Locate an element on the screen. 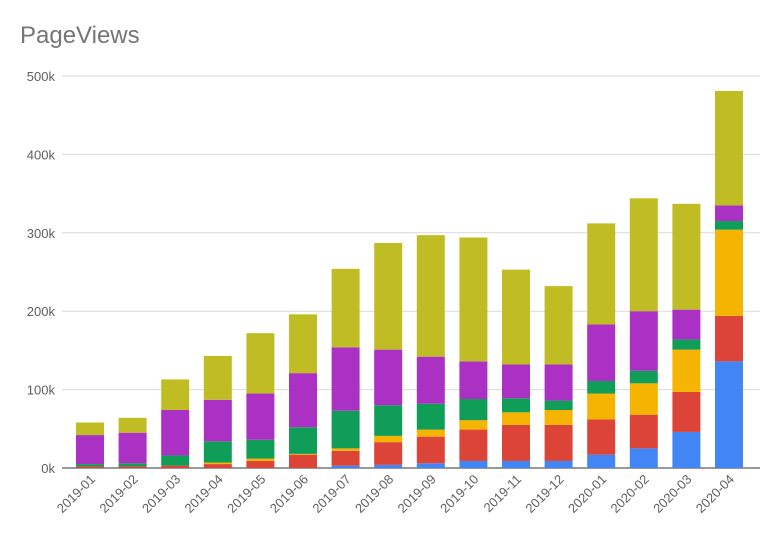 This screenshot has height=537, width=770. y-tick-label: 300k is located at coordinates (41, 233).